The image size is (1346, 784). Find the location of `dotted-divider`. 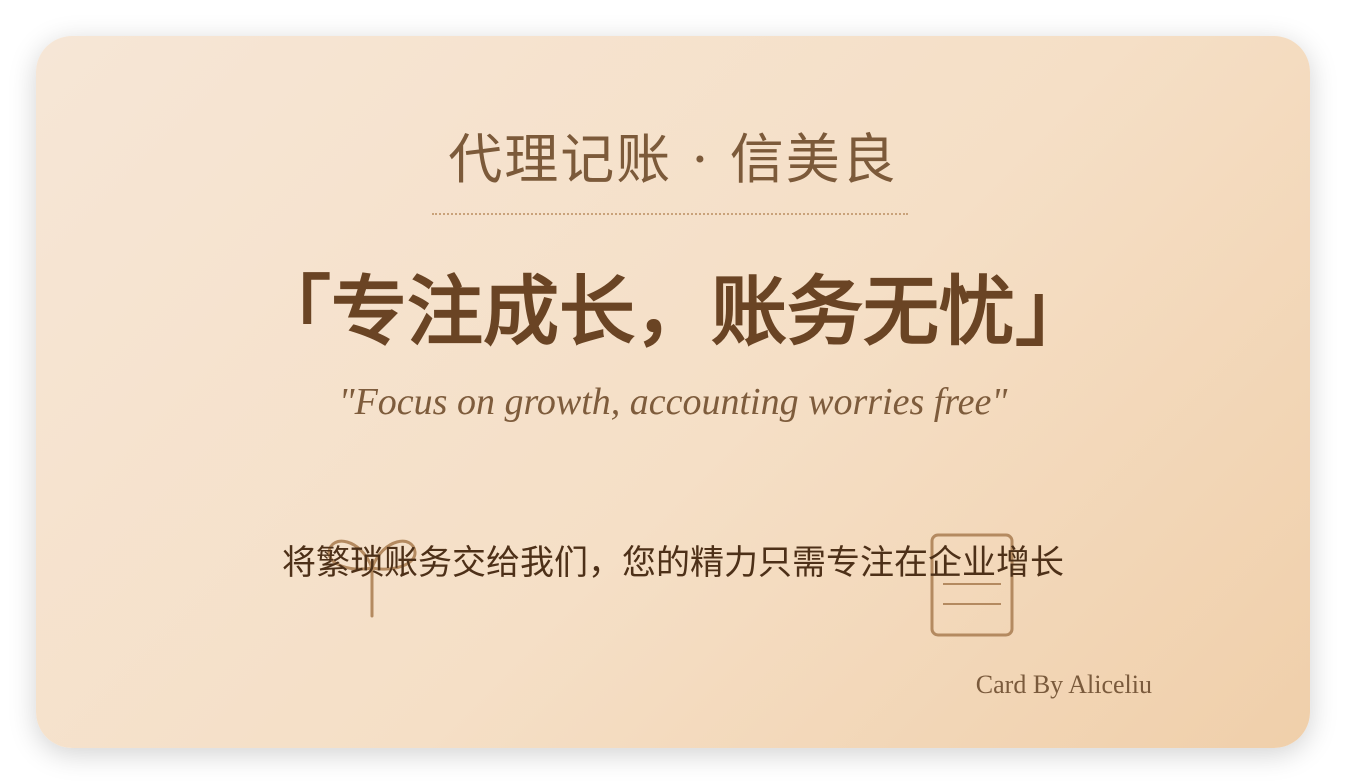

dotted-divider is located at coordinates (670, 214).